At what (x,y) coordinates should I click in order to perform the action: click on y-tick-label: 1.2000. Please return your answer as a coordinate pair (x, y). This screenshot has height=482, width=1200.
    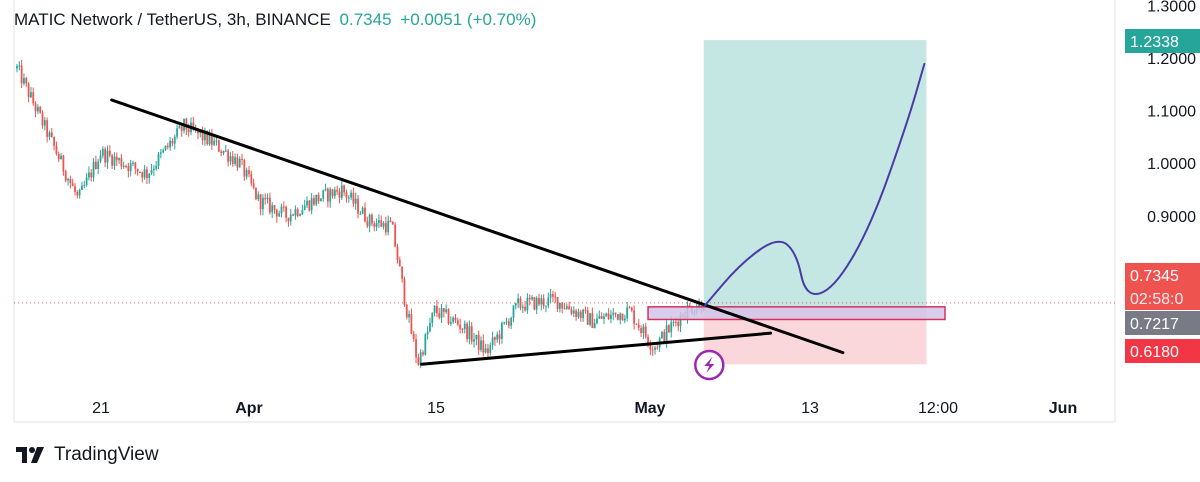
    Looking at the image, I should click on (1171, 59).